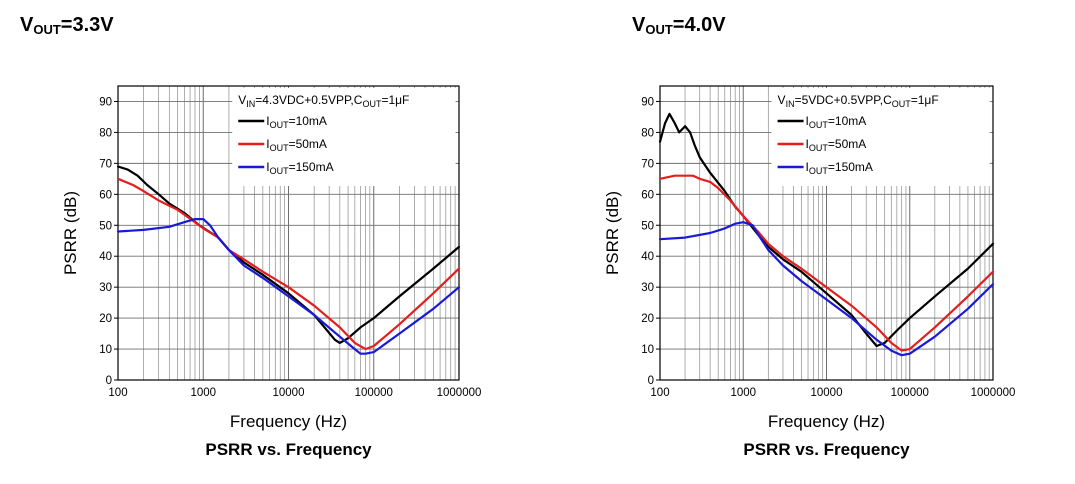 This screenshot has width=1075, height=484. I want to click on left-ytick-label: 80, so click(105, 133).